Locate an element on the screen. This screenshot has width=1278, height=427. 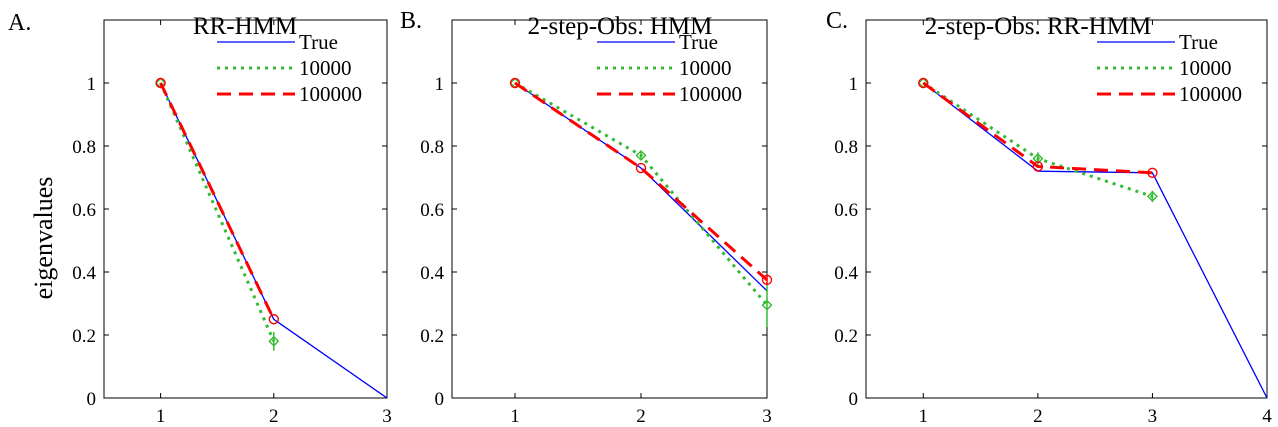
panel-label: A. is located at coordinates (19, 23).